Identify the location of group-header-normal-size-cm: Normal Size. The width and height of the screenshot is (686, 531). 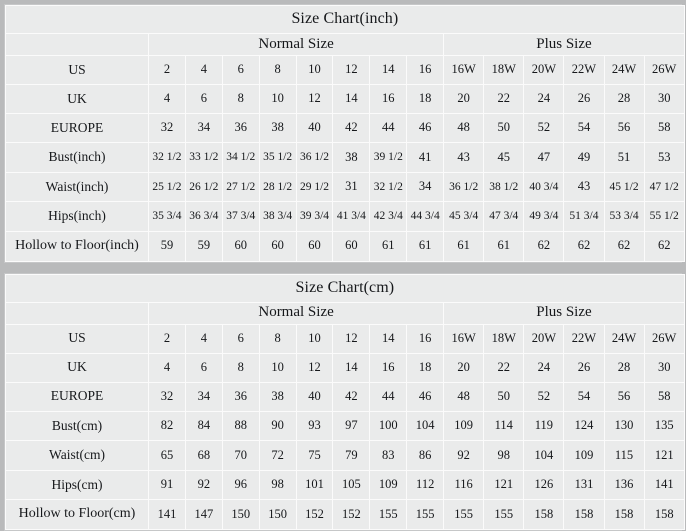
(296, 313).